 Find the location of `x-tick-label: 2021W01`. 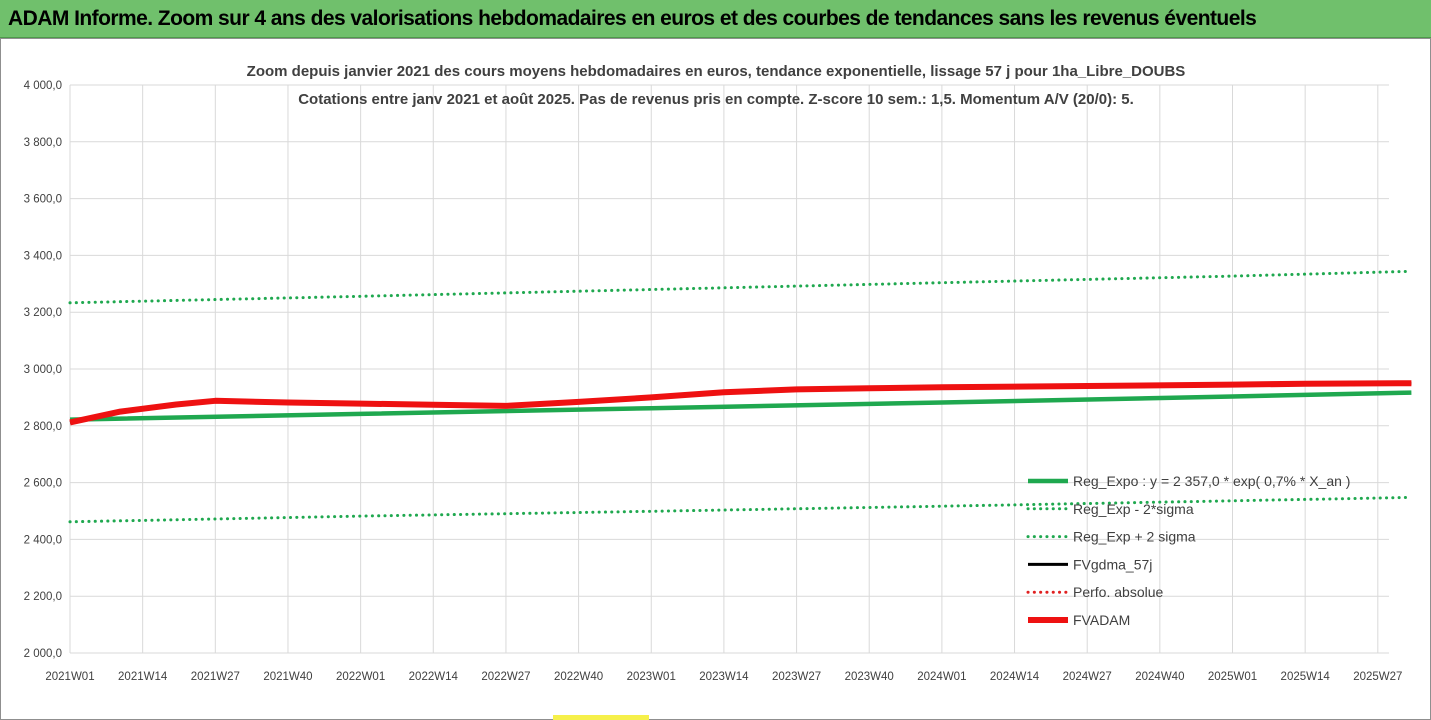

x-tick-label: 2021W01 is located at coordinates (69, 677).